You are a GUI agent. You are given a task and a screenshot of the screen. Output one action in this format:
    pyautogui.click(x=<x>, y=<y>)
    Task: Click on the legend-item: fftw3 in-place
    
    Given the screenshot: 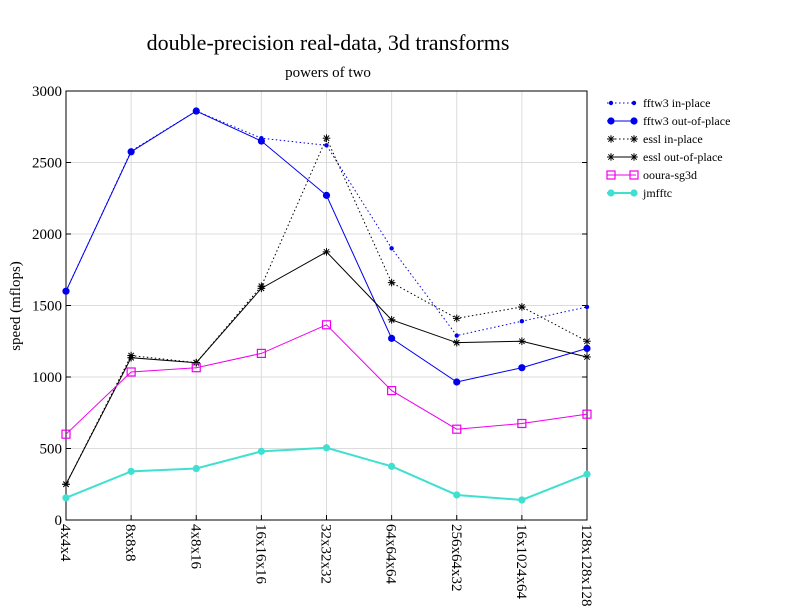 What is the action you would take?
    pyautogui.click(x=658, y=103)
    